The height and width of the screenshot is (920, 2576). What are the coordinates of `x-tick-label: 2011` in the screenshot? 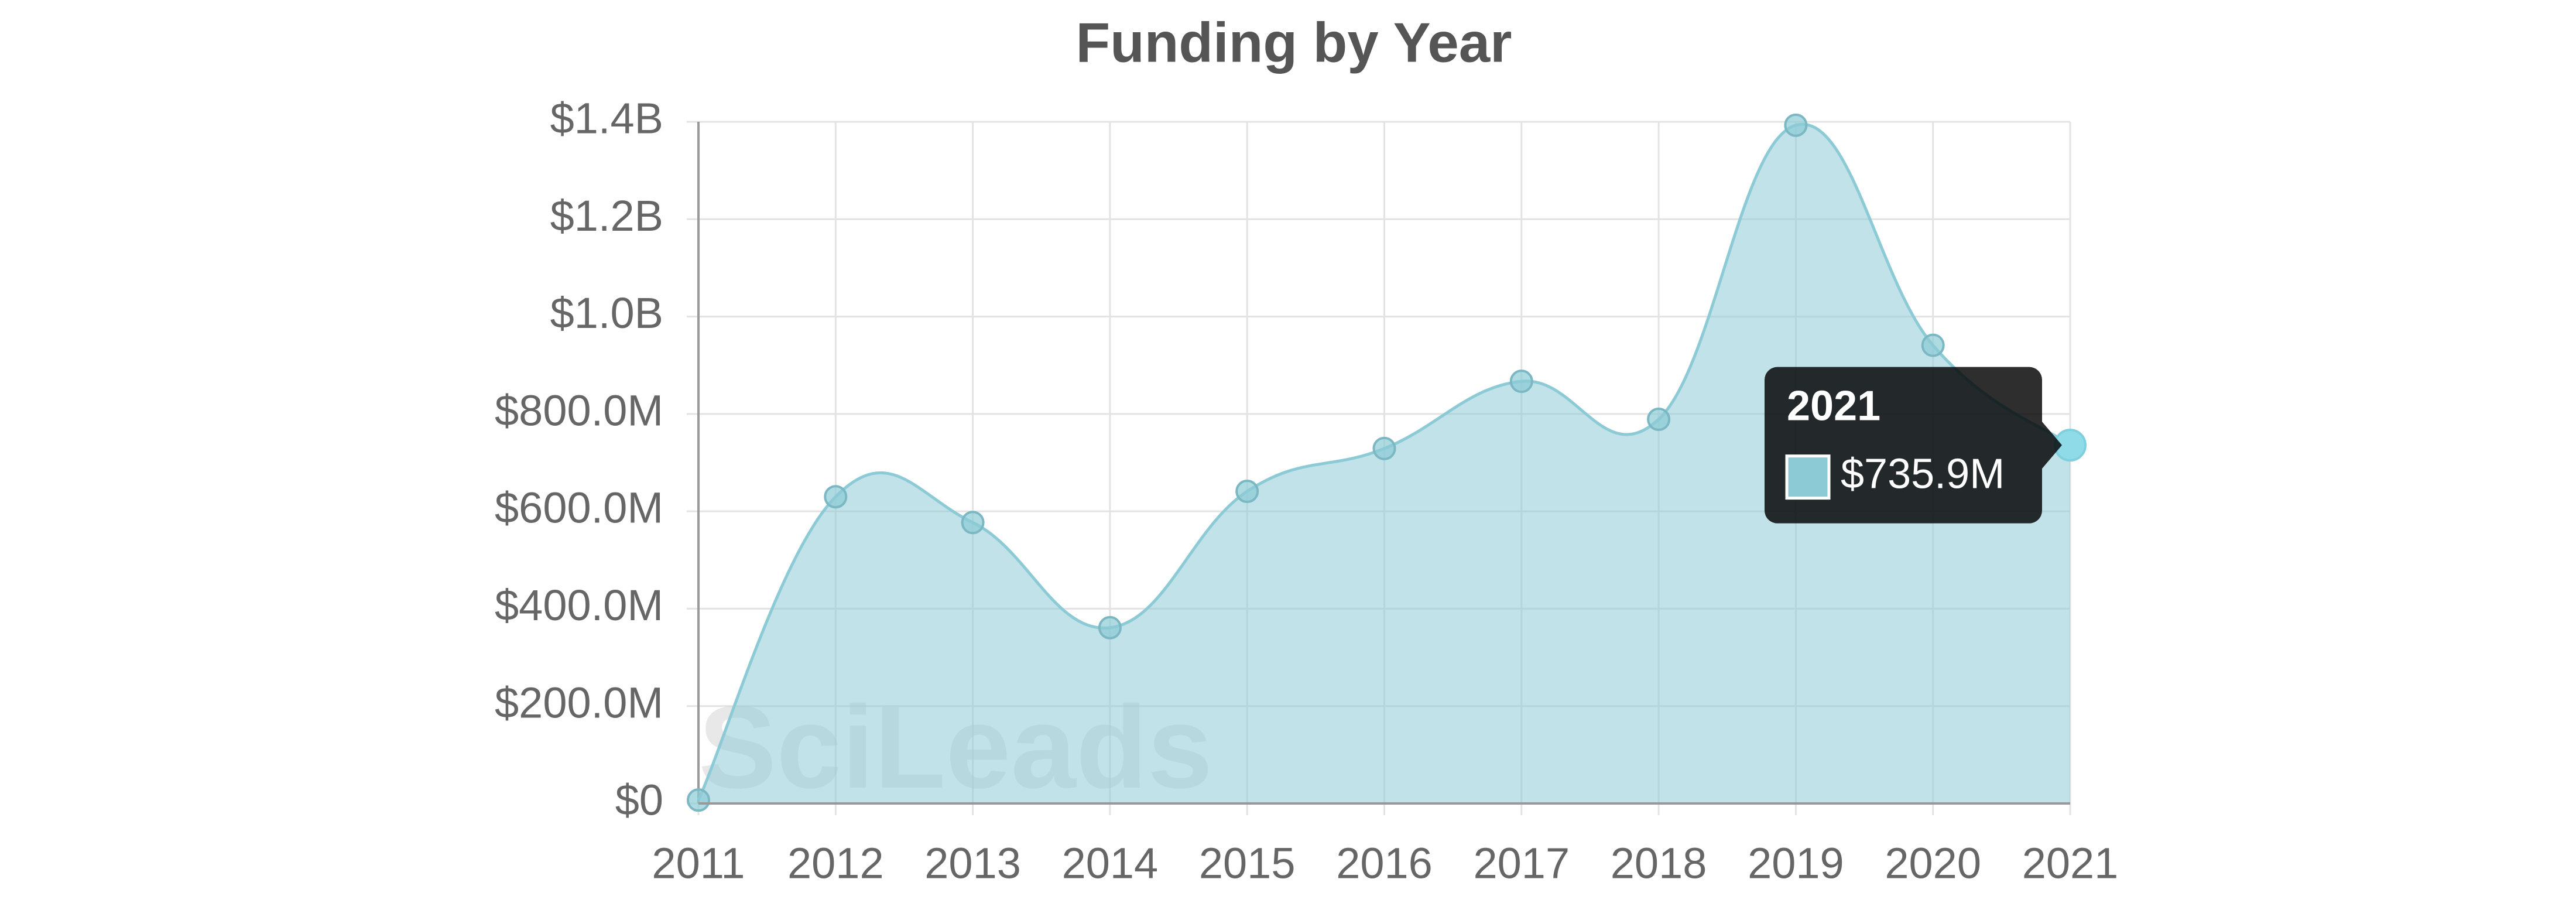 It's located at (698, 863).